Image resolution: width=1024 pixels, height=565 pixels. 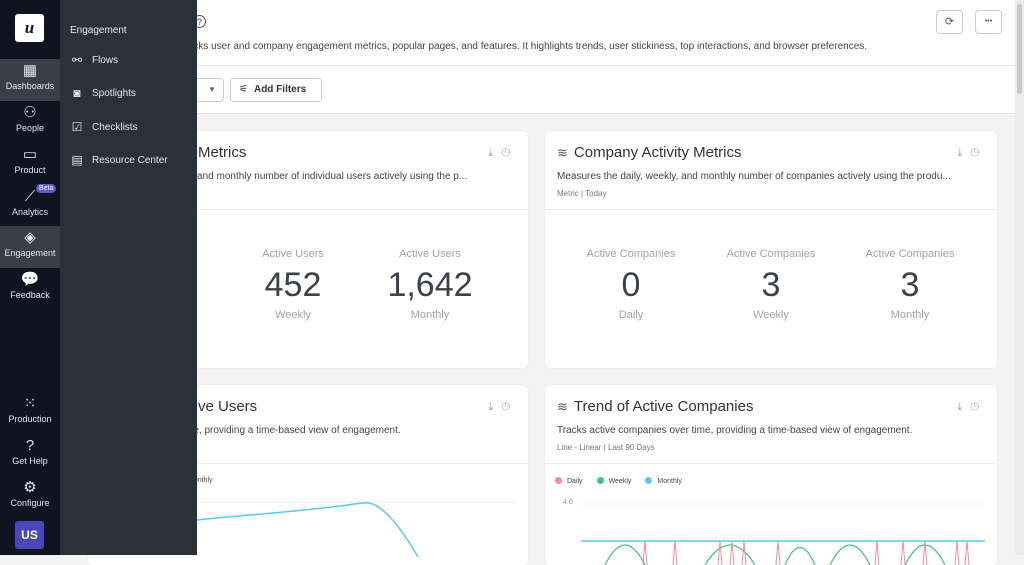 I want to click on metric-period: Monthly, so click(x=430, y=315).